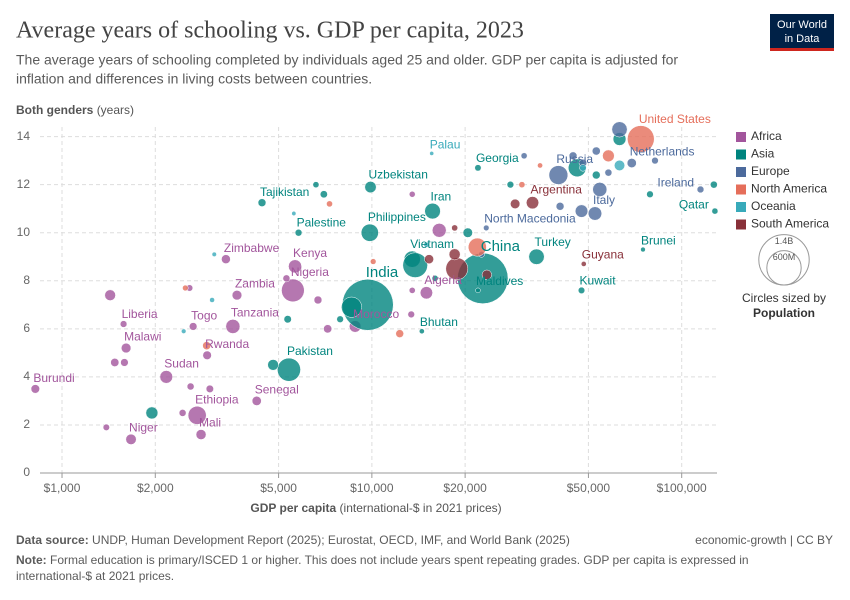  I want to click on x-tick-label: $1,000, so click(62, 488).